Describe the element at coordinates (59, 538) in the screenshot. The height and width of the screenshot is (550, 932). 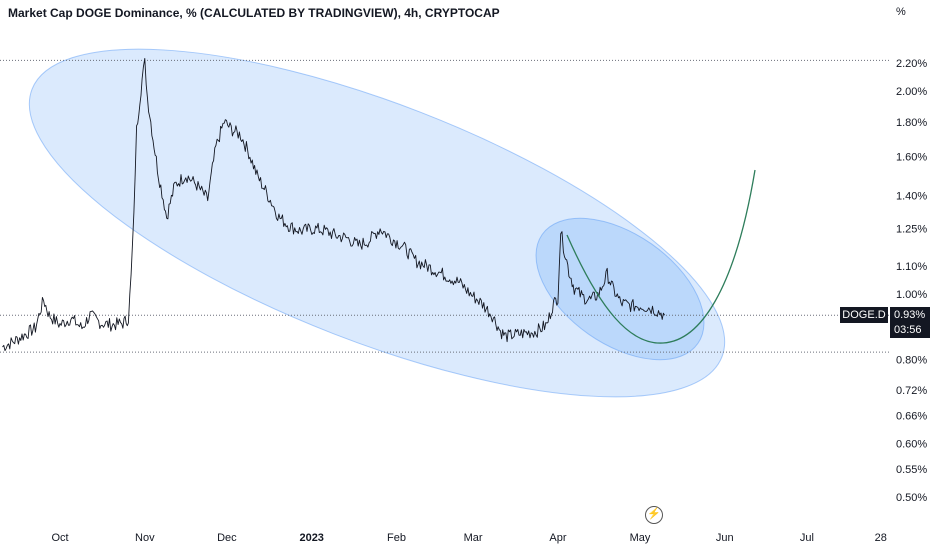
I see `x-tick-label: Oct` at that location.